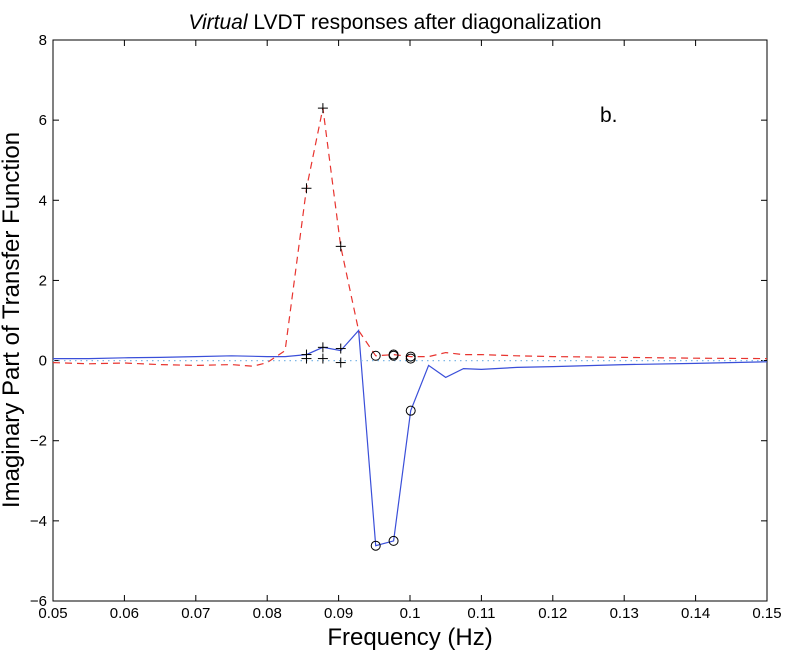  What do you see at coordinates (43, 361) in the screenshot?
I see `y-tick-label: 0` at bounding box center [43, 361].